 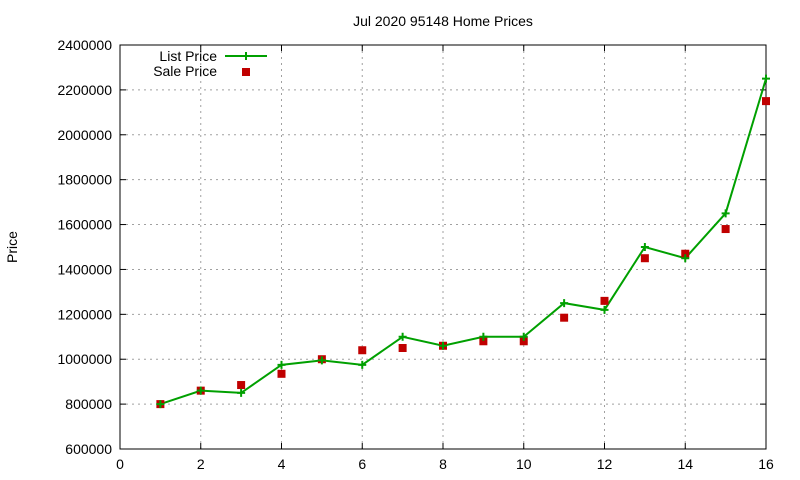 I want to click on x-tick-label: 4, so click(x=282, y=464).